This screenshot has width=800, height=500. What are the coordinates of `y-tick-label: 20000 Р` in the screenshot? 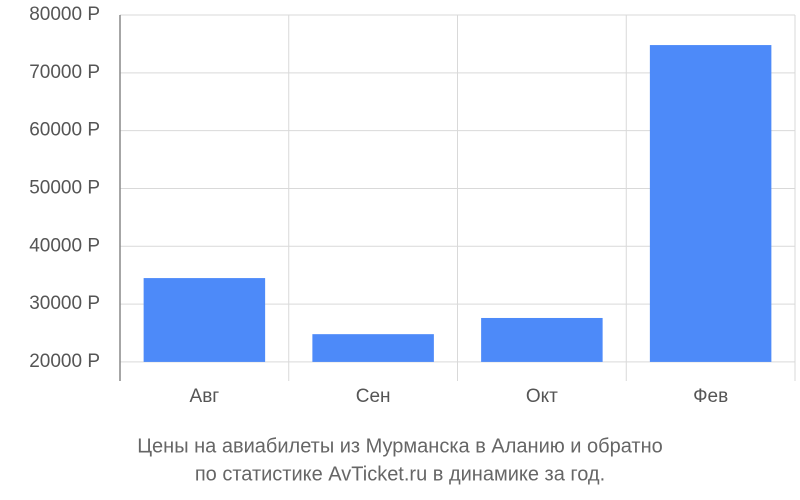 It's located at (64, 361).